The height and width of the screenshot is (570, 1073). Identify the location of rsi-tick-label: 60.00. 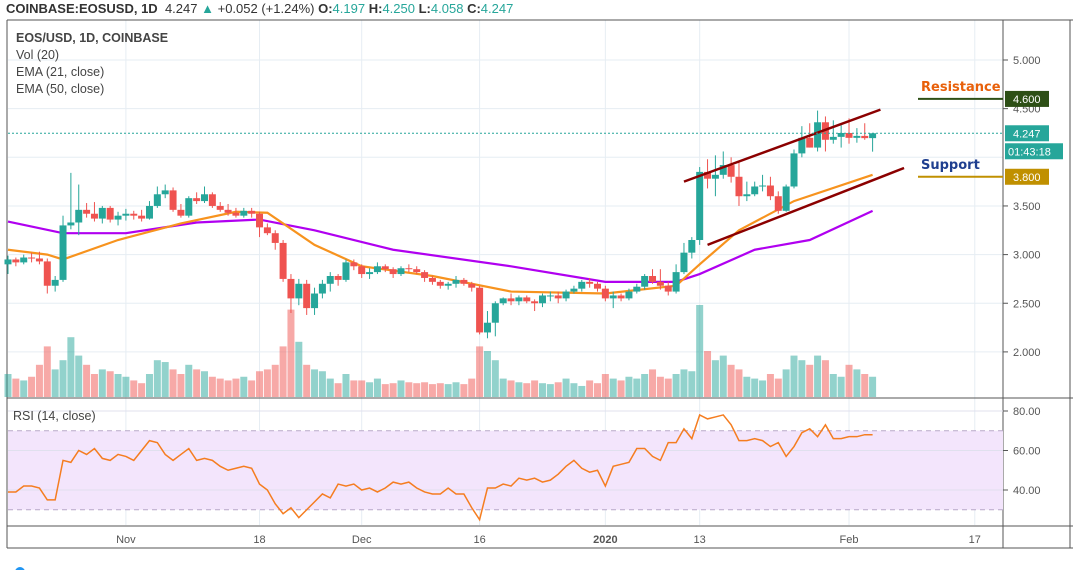
(1027, 452).